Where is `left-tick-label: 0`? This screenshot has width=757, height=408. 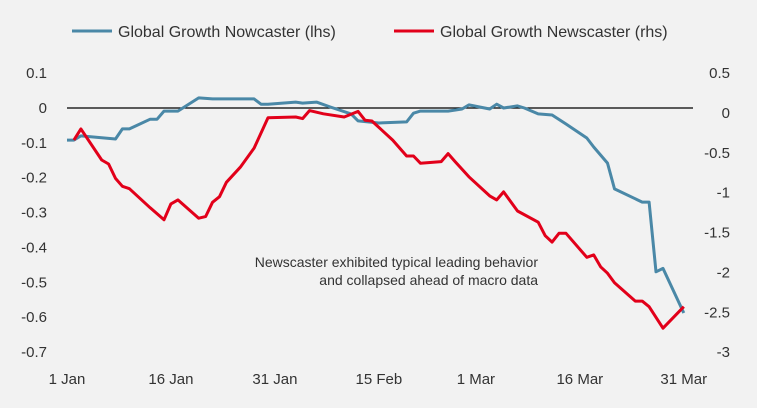 left-tick-label: 0 is located at coordinates (43, 108).